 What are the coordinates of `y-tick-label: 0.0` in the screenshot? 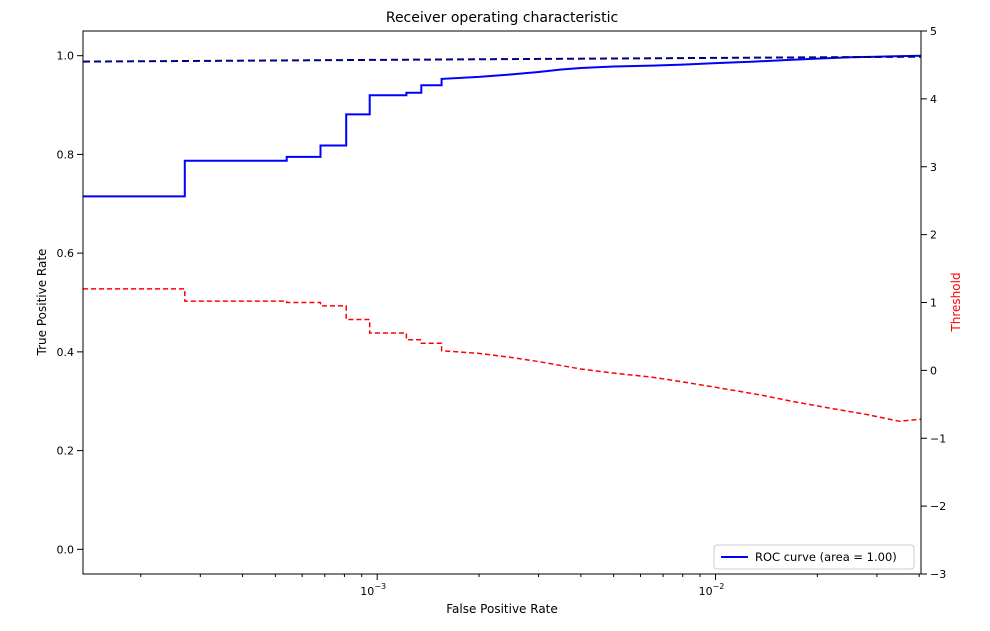 It's located at (66, 549).